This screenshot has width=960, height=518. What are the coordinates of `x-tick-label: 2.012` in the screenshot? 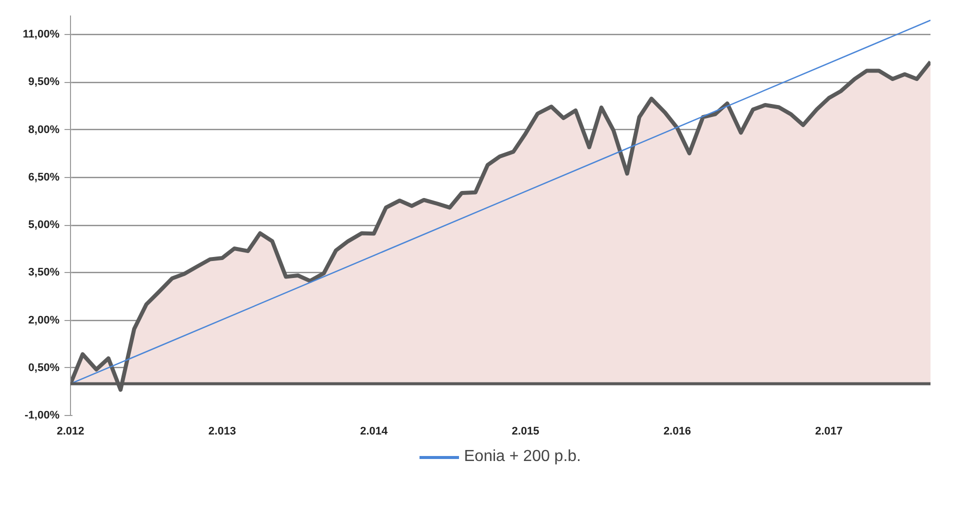 It's located at (70, 432).